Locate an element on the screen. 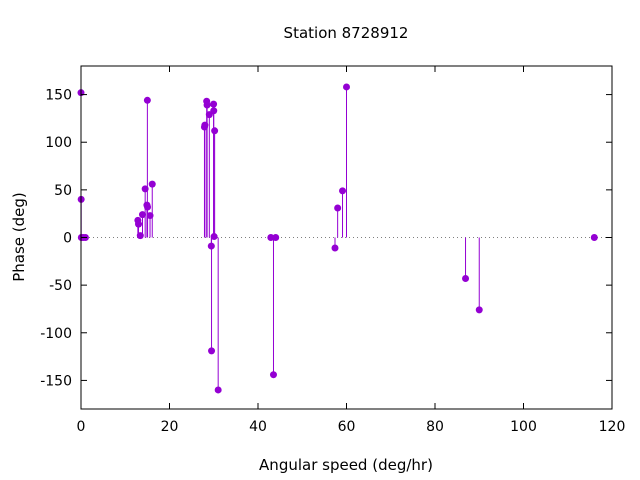 This screenshot has width=640, height=480. y-tick-label: 0 is located at coordinates (67, 239).